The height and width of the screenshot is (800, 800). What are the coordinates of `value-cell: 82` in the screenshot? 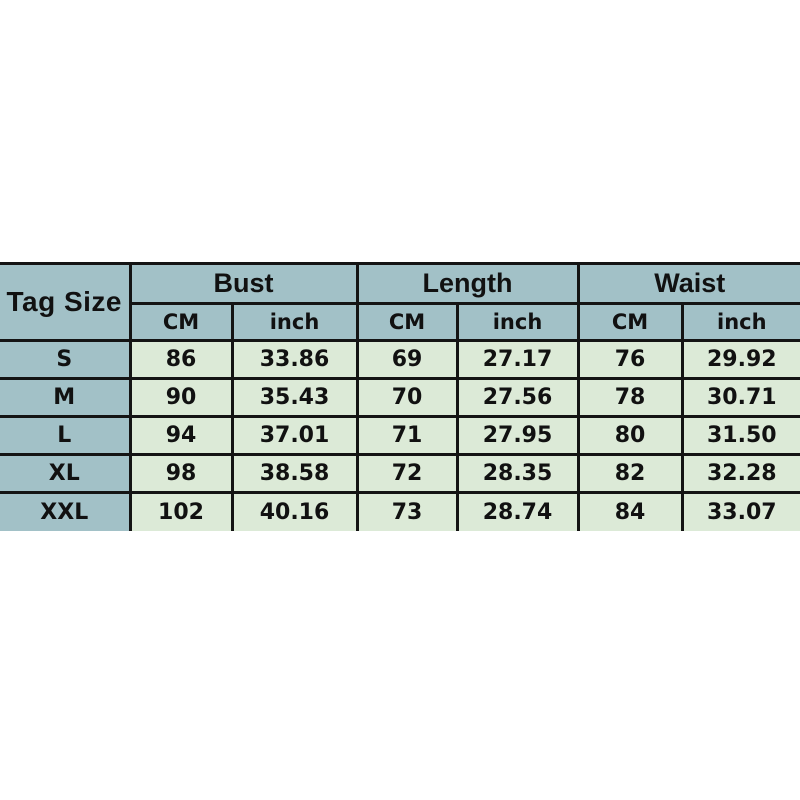 It's located at (630, 473).